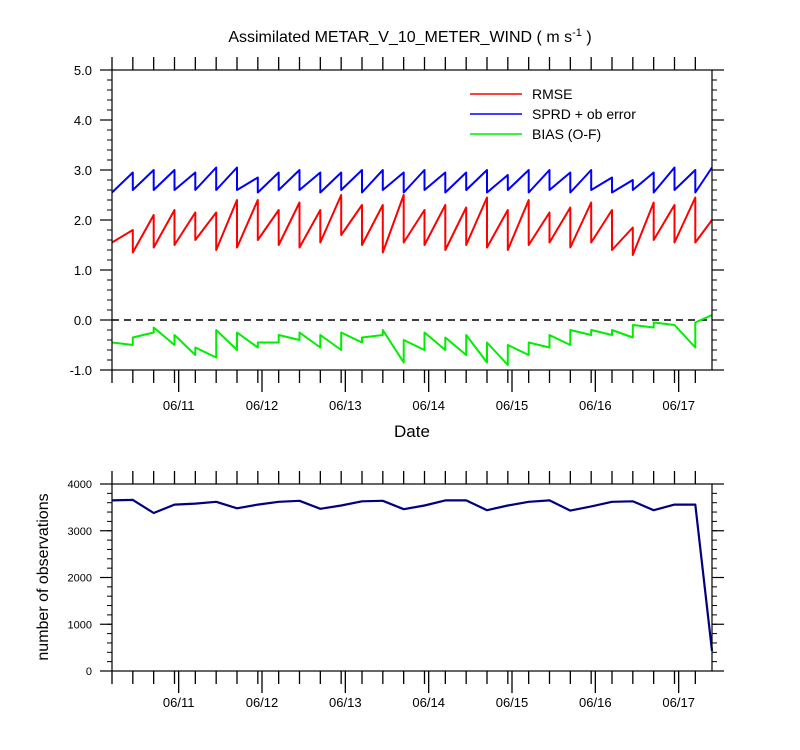  What do you see at coordinates (552, 94) in the screenshot?
I see `legend-label: RMSE` at bounding box center [552, 94].